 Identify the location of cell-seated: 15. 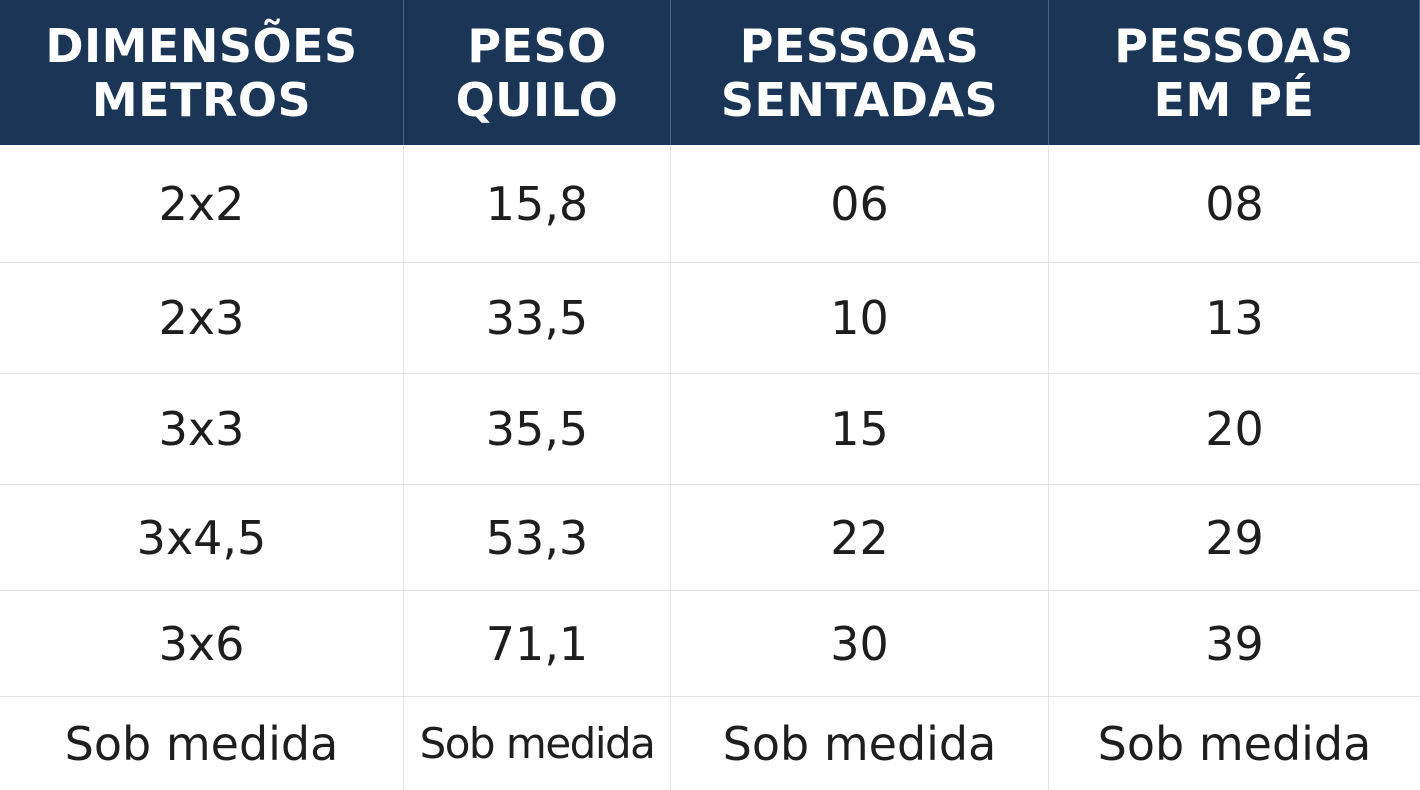
(860, 429).